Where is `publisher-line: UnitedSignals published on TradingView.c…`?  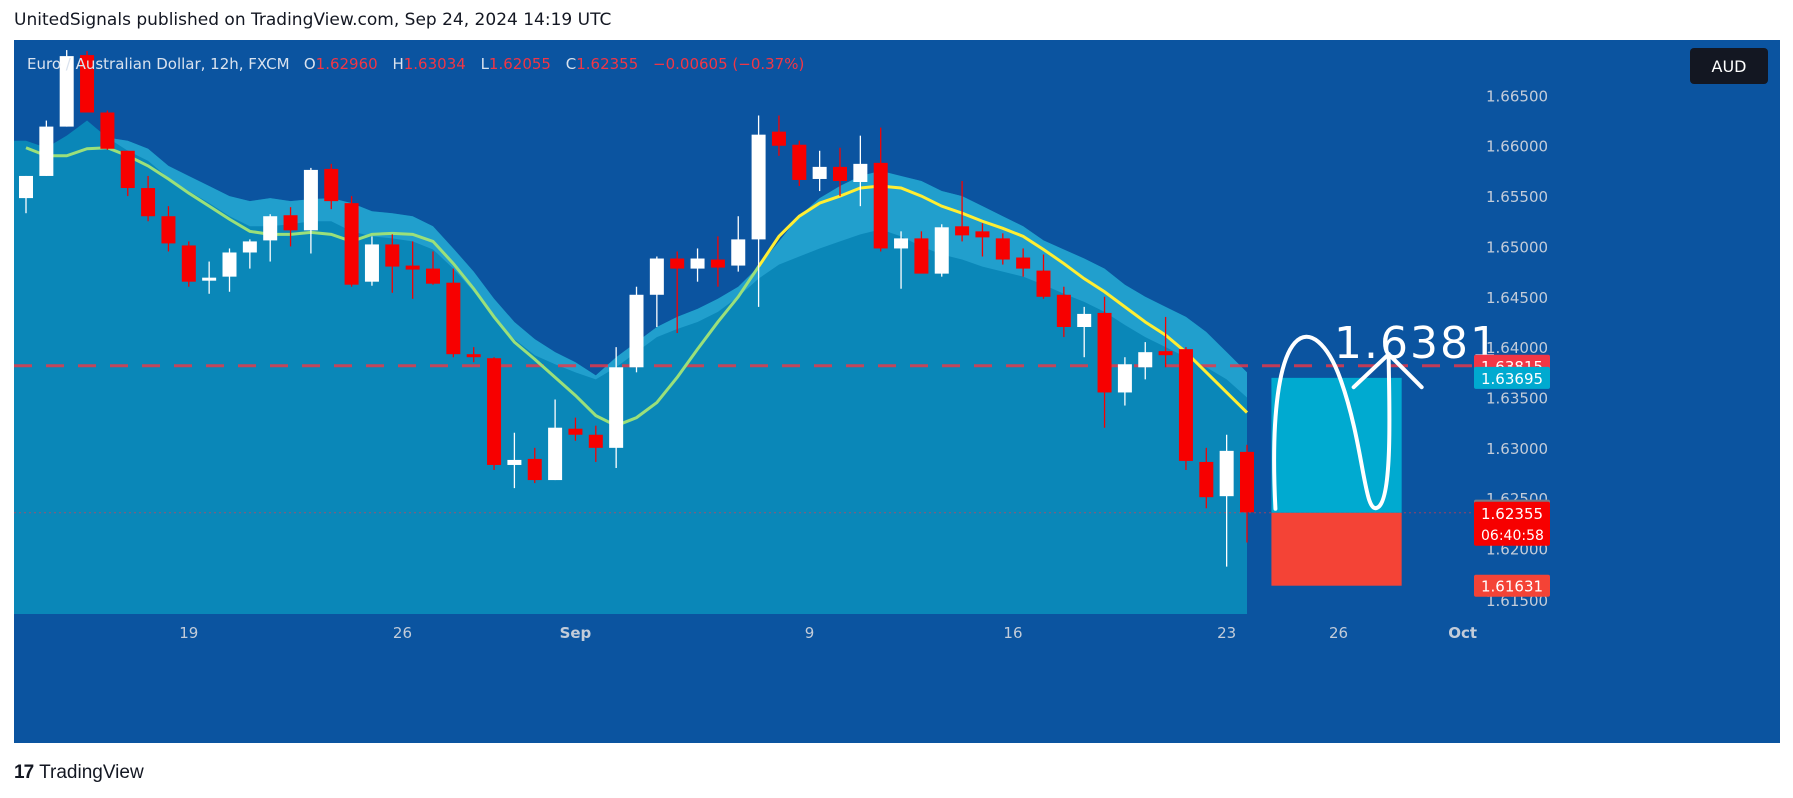 publisher-line: UnitedSignals published on TradingView.c… is located at coordinates (313, 20).